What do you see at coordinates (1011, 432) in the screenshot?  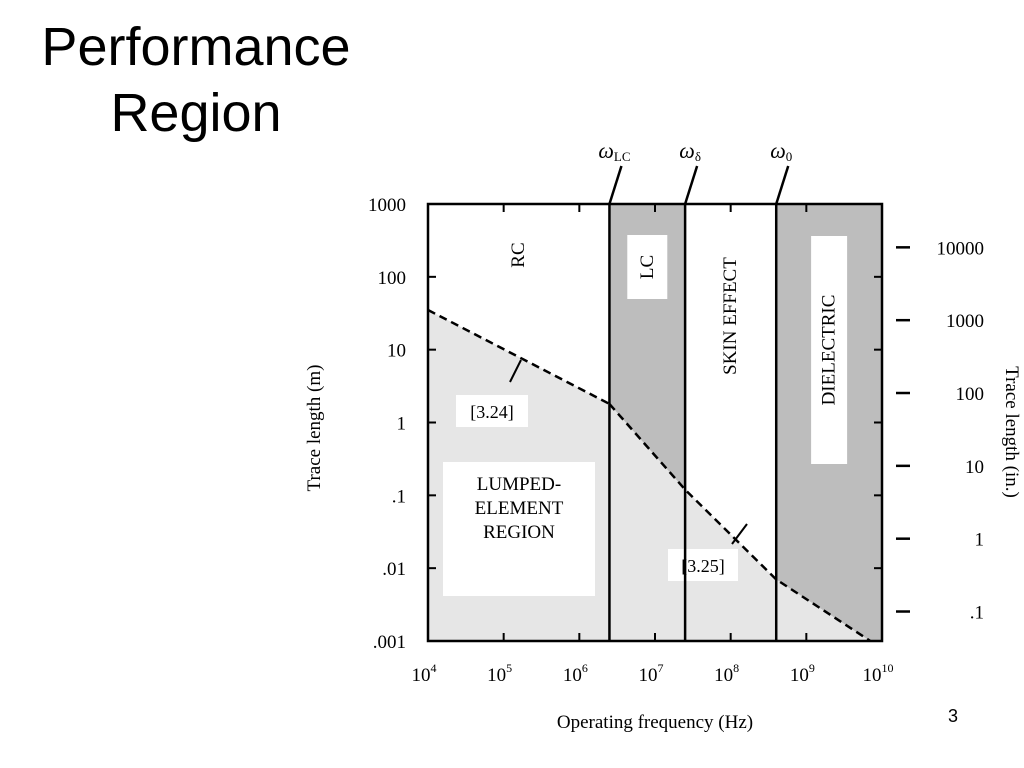 I see `y2-axis-title: Trace length (in.)` at bounding box center [1011, 432].